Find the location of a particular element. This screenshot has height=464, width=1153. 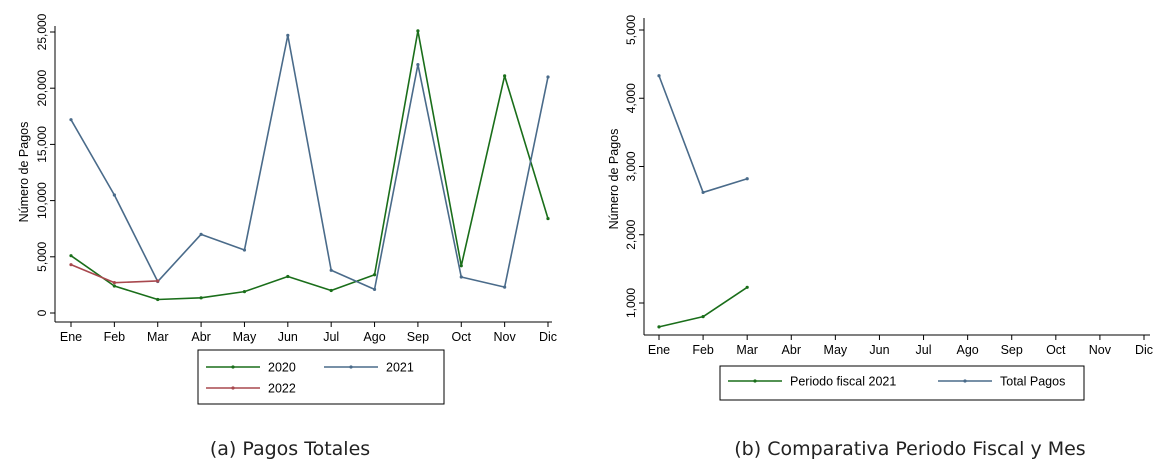

y-tick-label: 0 is located at coordinates (42, 312).